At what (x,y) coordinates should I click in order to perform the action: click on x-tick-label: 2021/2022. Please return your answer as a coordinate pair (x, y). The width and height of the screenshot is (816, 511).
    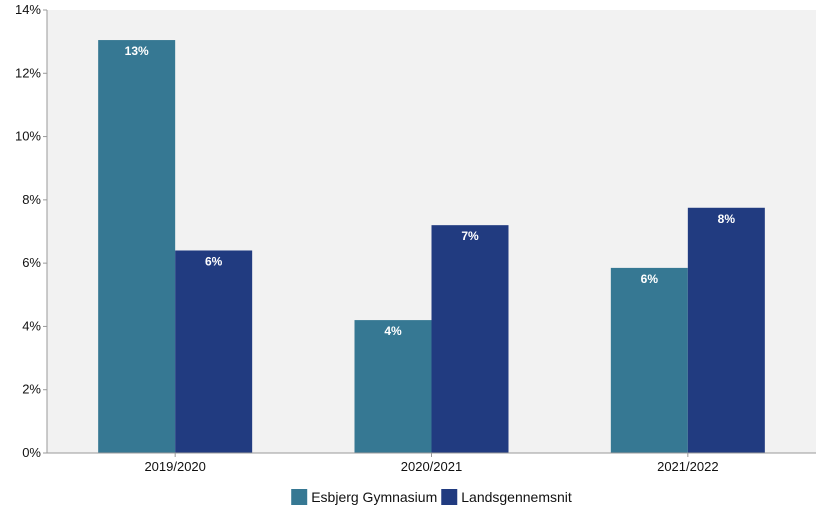
    Looking at the image, I should click on (687, 466).